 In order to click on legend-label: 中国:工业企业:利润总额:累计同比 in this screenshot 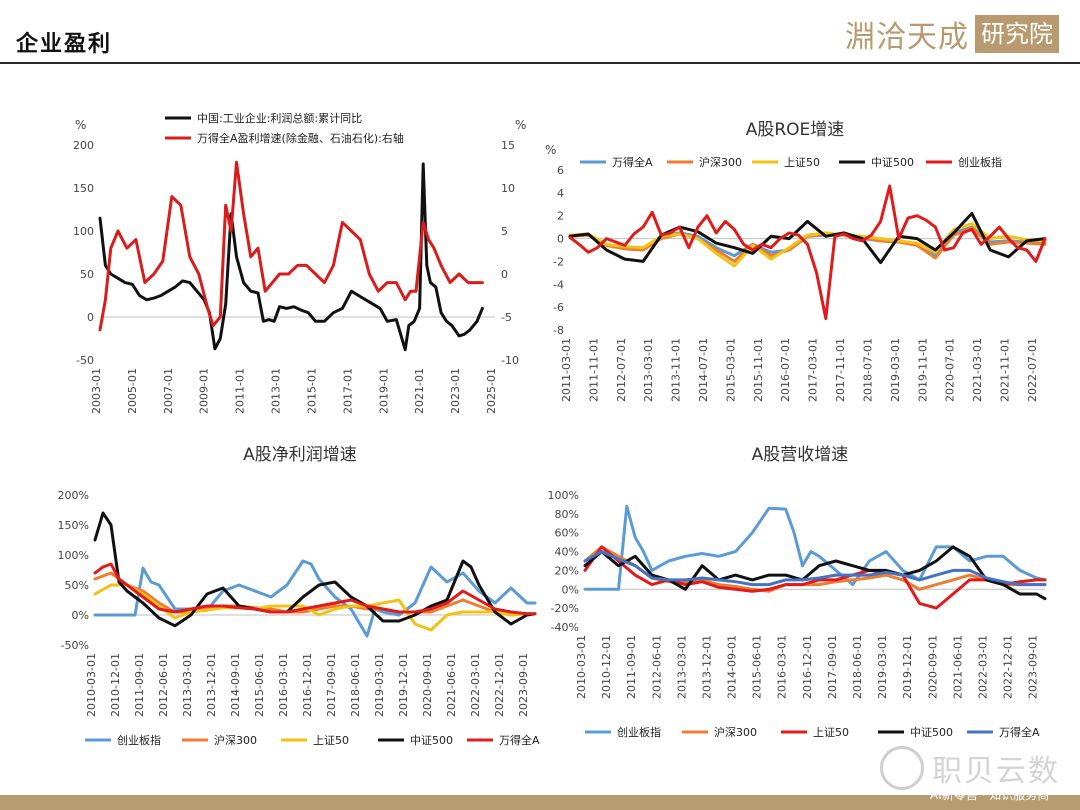, I will do `click(279, 118)`.